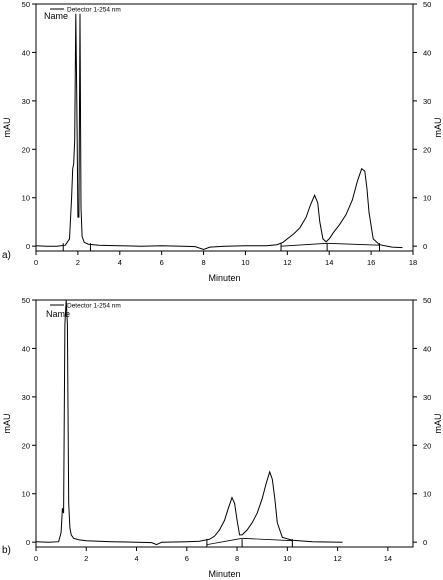 The width and height of the screenshot is (443, 580). What do you see at coordinates (6, 255) in the screenshot?
I see `panel-label: a)` at bounding box center [6, 255].